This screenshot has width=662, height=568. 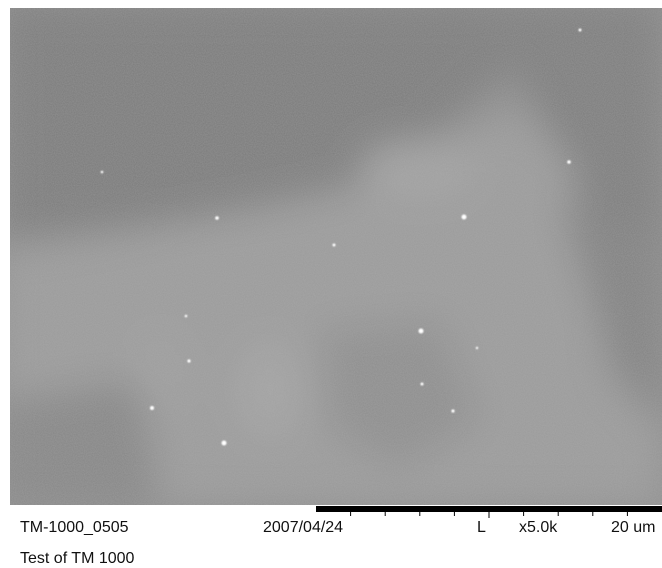 What do you see at coordinates (538, 527) in the screenshot?
I see `magnification: x5.0k` at bounding box center [538, 527].